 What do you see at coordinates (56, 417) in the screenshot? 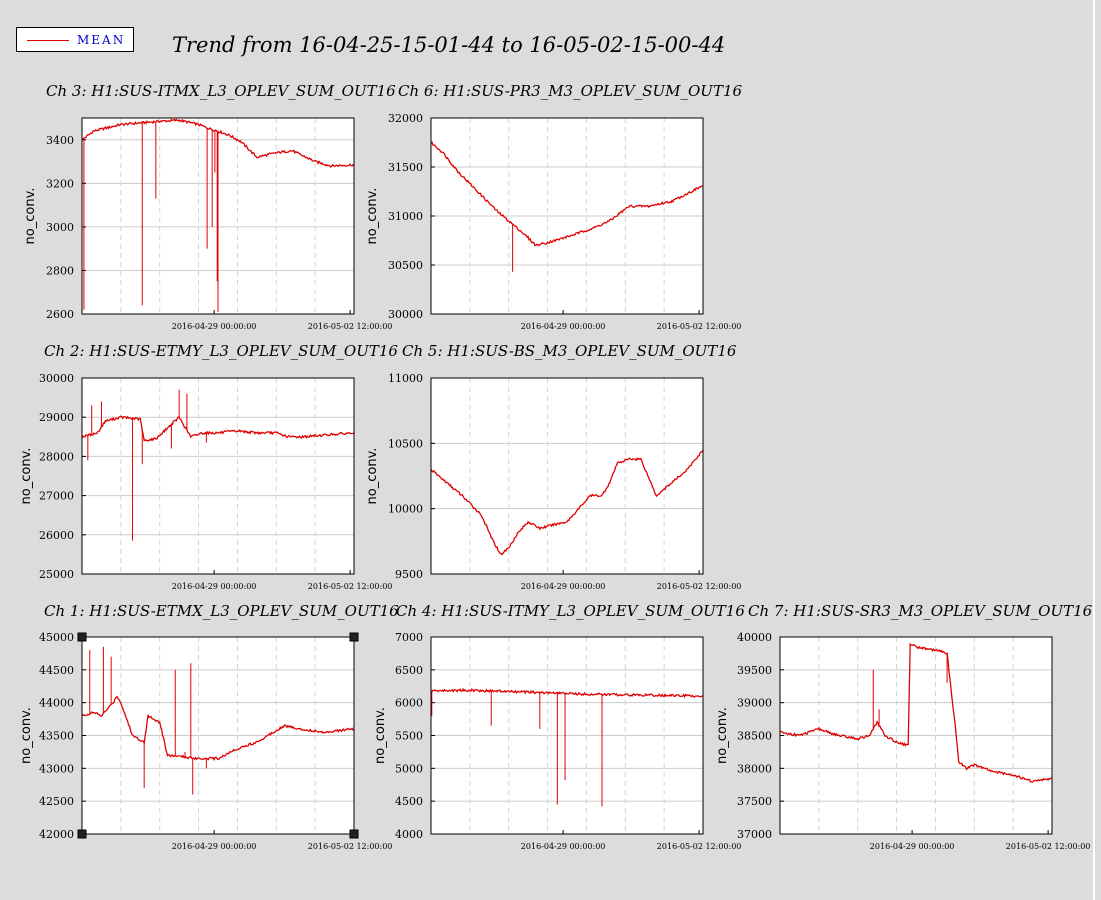
I see `y-tick-label: 29000` at bounding box center [56, 417].